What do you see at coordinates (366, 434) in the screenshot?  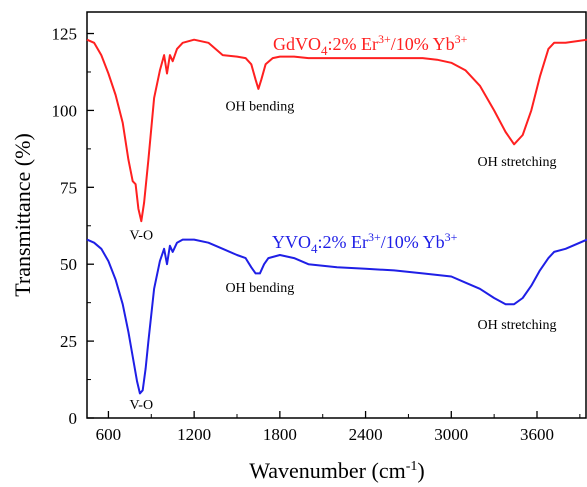 I see `x-tick-label: 2400` at bounding box center [366, 434].